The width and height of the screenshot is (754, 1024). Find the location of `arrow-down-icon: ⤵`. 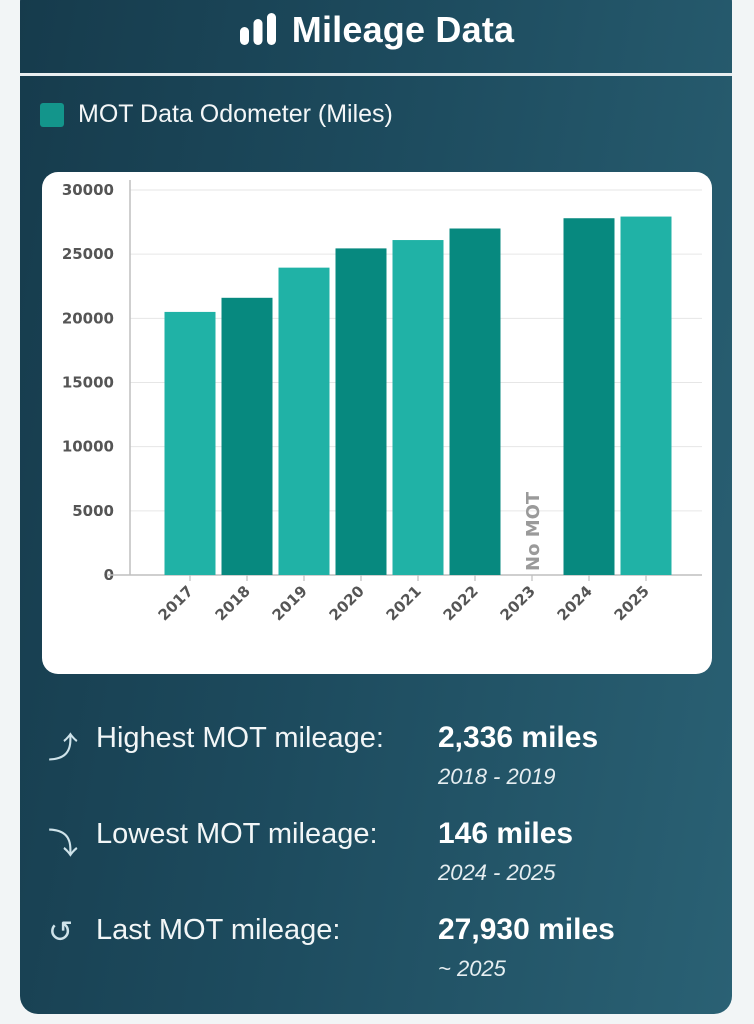

arrow-down-icon: ⤵ is located at coordinates (63, 844).